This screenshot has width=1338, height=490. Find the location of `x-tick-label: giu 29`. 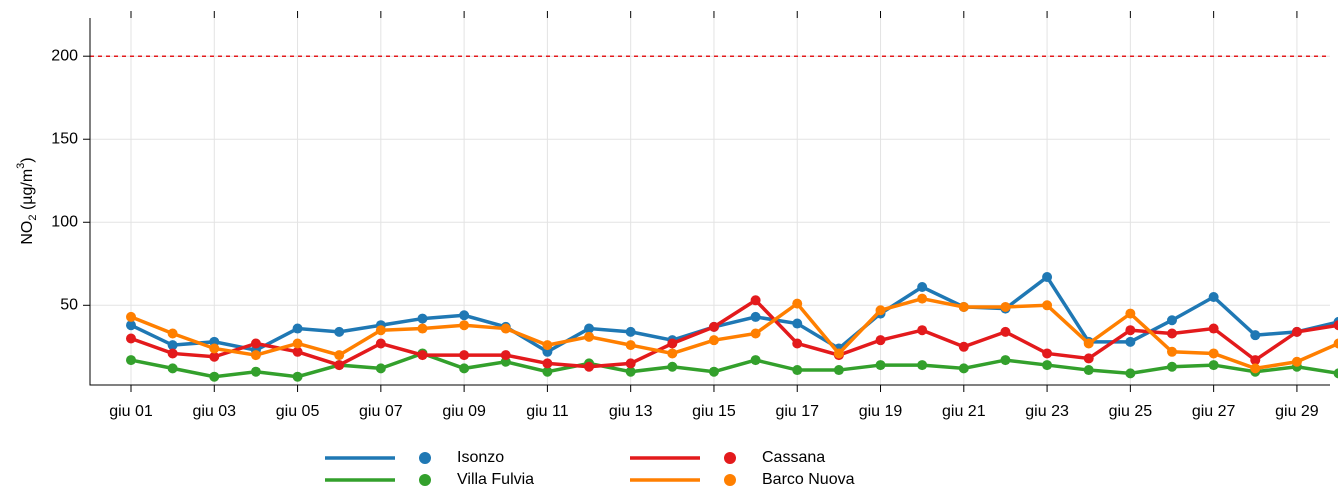

x-tick-label: giu 29 is located at coordinates (1297, 411).